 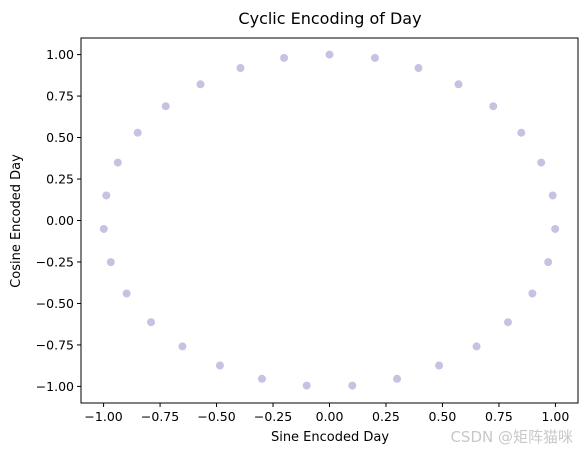 I want to click on x-tick-label: 0.75, so click(x=499, y=416).